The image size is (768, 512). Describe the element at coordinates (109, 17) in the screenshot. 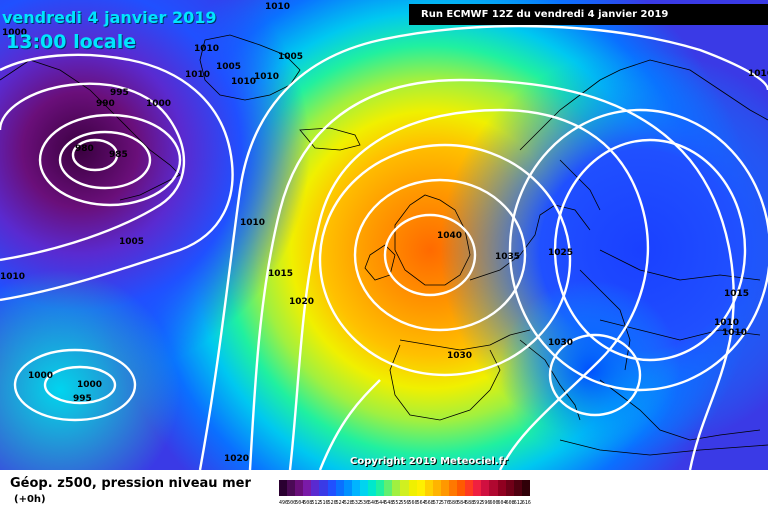

I see `date-title: vendredi 4 janvier 2019` at that location.